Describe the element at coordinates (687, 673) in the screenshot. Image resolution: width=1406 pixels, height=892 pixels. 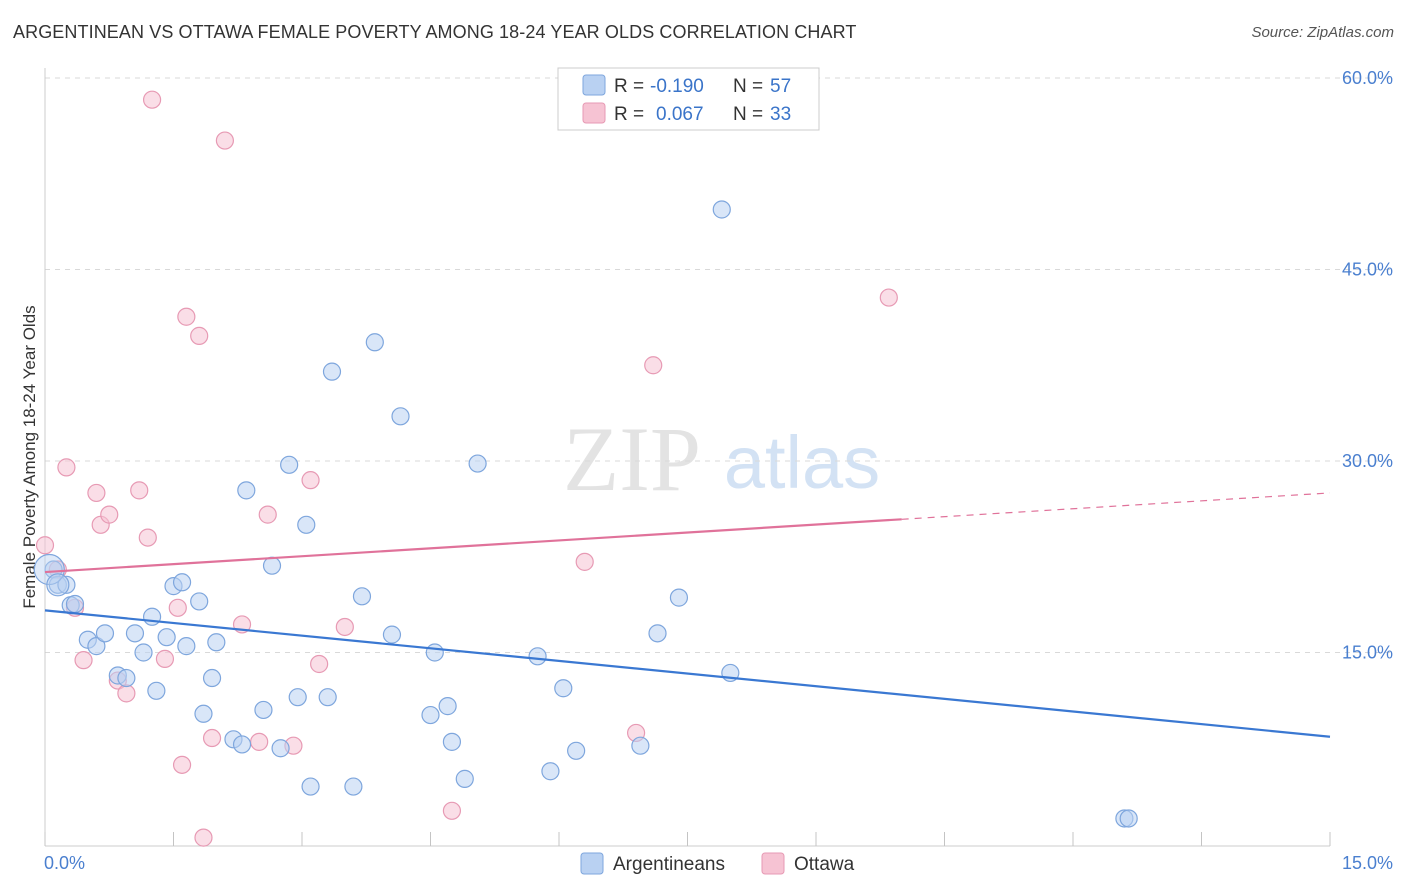
I see `argentineans-trend-line` at that location.